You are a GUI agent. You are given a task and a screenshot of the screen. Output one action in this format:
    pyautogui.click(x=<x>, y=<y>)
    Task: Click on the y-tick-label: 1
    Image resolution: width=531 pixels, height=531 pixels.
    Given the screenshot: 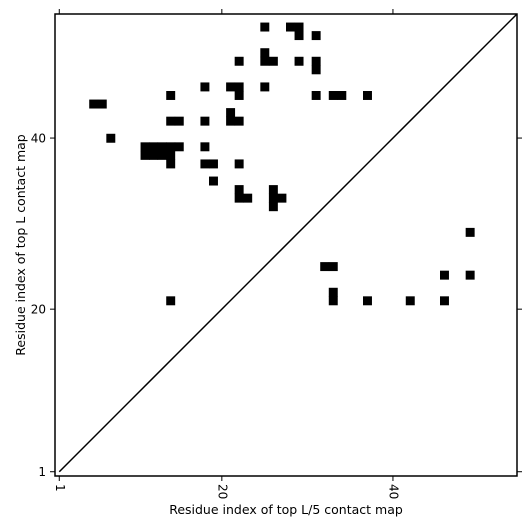 What is the action you would take?
    pyautogui.click(x=42, y=472)
    